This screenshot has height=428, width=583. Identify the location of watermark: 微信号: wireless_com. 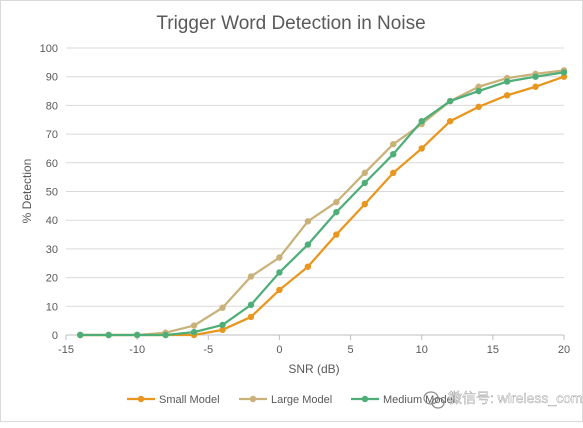
(503, 399).